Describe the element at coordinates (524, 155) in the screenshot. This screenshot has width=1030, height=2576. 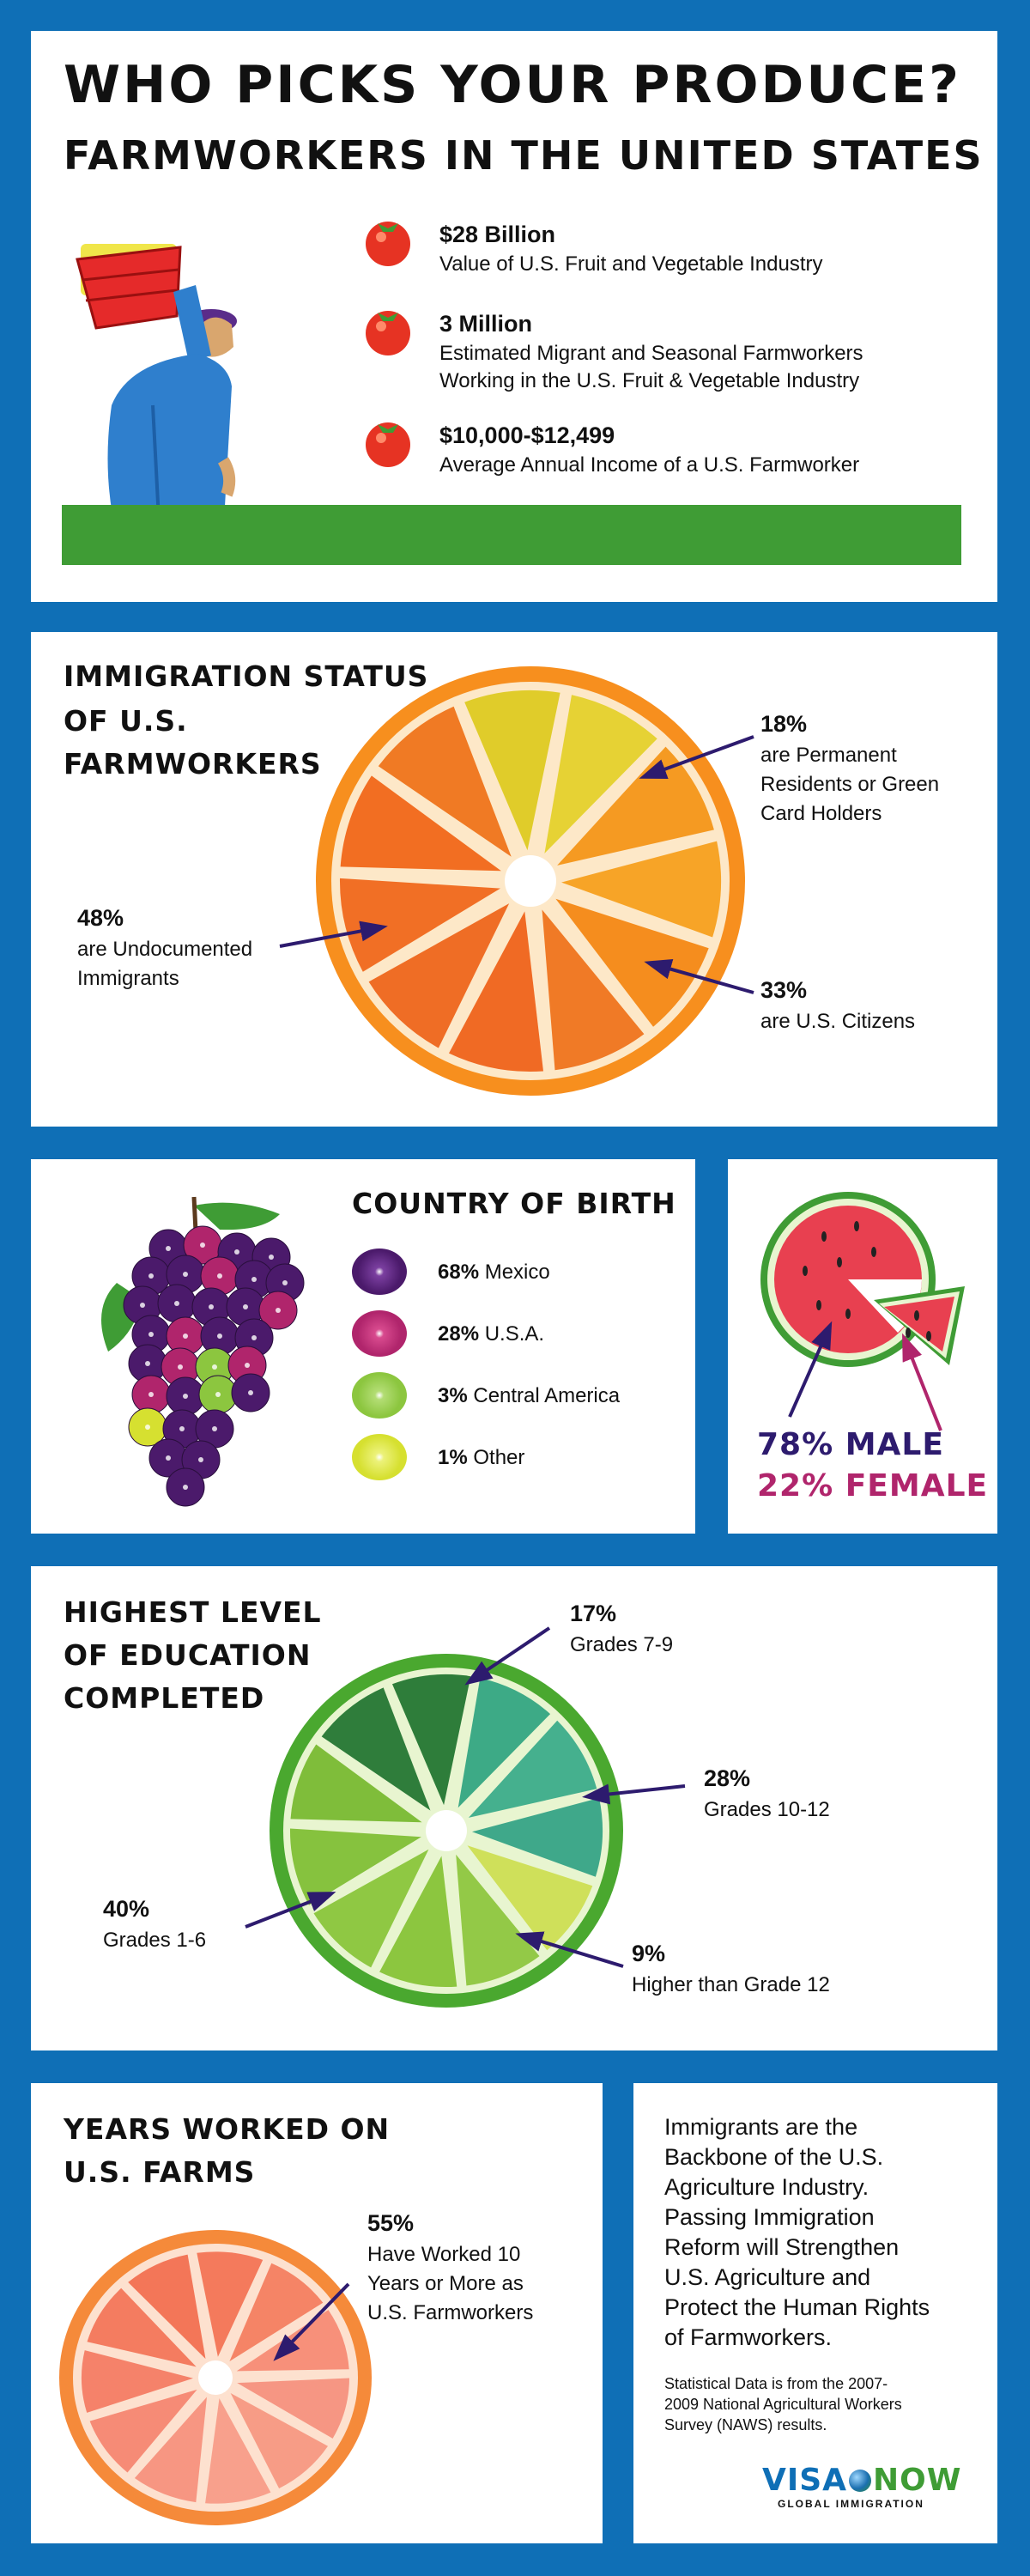
I see `page-subtitle: FARMWORKERS IN THE UNITED STATES` at that location.